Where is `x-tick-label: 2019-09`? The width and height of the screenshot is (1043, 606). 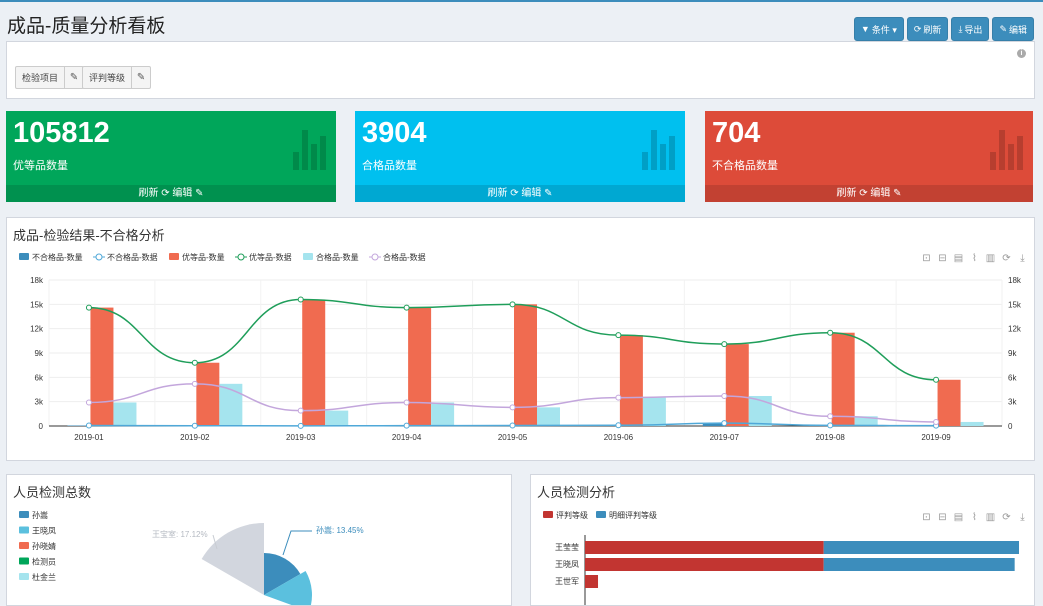
x-tick-label: 2019-09 is located at coordinates (936, 437).